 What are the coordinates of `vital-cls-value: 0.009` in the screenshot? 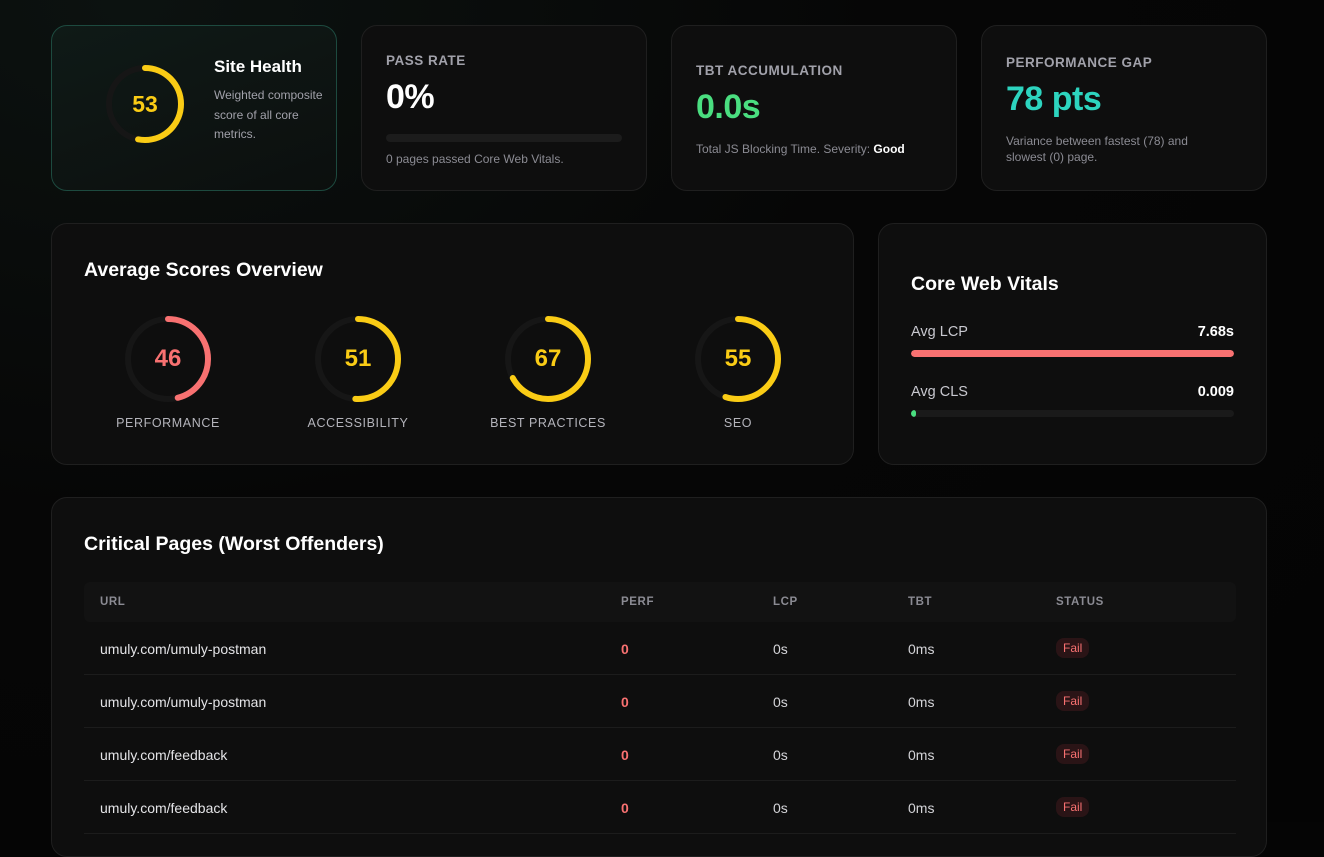 It's located at (1215, 392).